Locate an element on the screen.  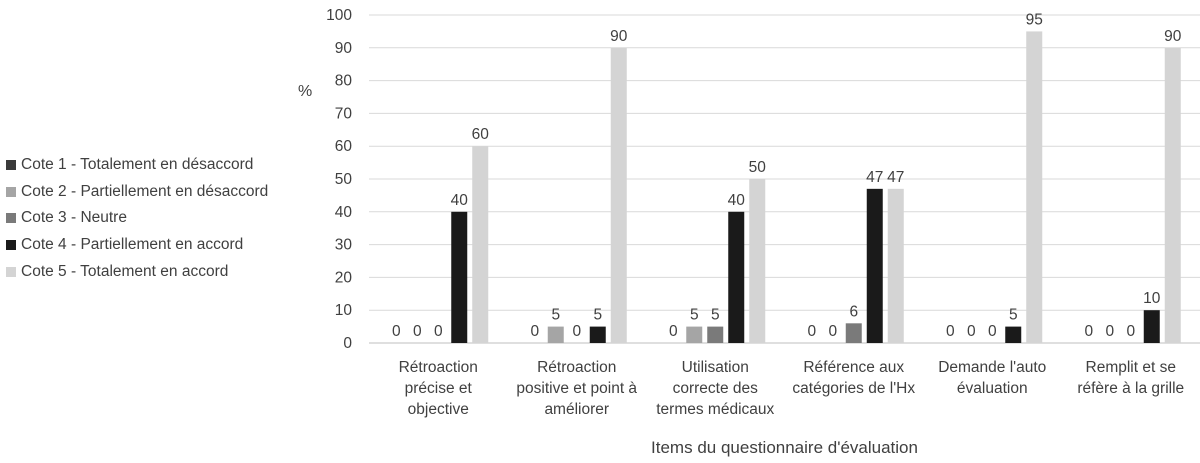
legend-item: Cote 5 - Totalement en accord is located at coordinates (137, 271).